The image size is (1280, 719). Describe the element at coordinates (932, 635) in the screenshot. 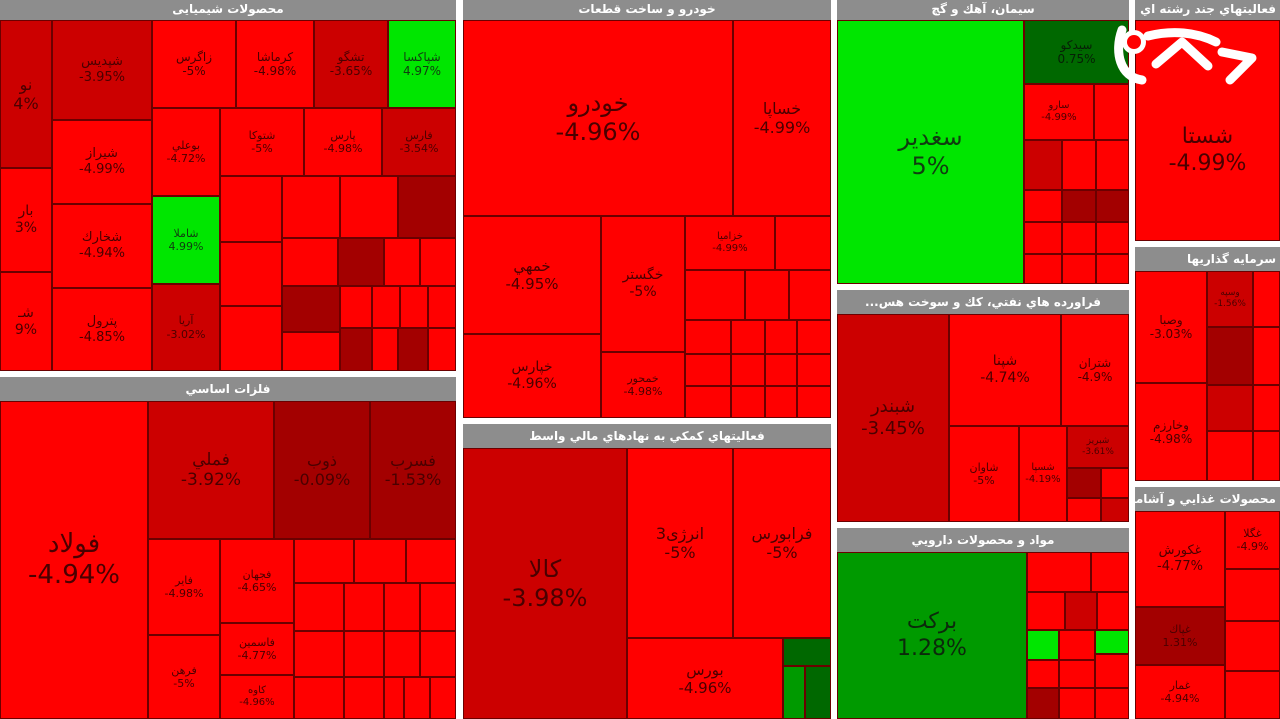

I see `tile: بركت 1.28%` at that location.